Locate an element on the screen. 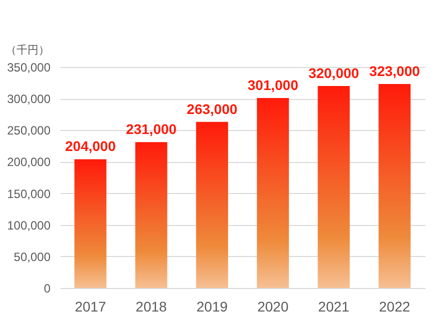 The width and height of the screenshot is (444, 332). y-tick-label: 0 is located at coordinates (47, 289).